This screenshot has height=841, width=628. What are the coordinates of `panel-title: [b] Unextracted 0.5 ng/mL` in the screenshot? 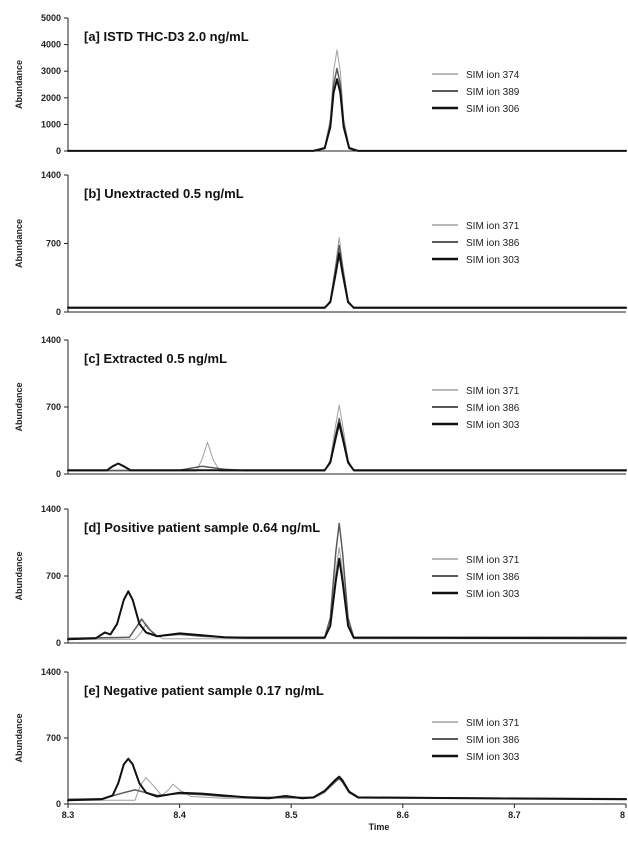 It's located at (164, 193).